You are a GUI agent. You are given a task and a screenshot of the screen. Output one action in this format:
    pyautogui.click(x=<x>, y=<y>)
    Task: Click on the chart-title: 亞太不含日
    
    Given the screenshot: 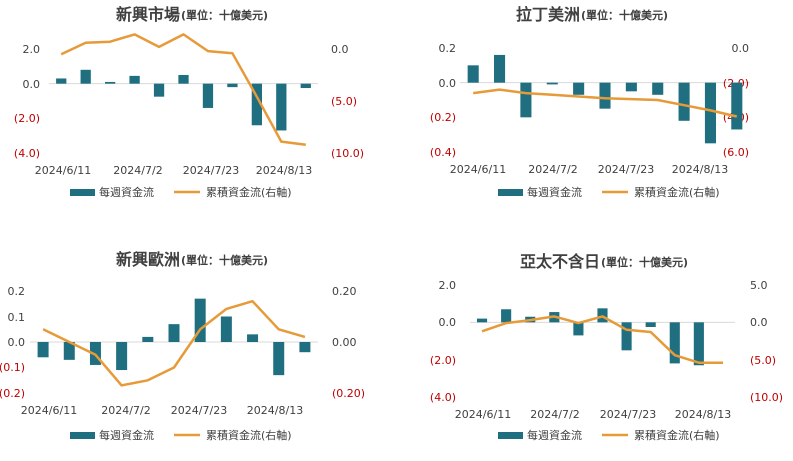 What is the action you would take?
    pyautogui.click(x=560, y=261)
    